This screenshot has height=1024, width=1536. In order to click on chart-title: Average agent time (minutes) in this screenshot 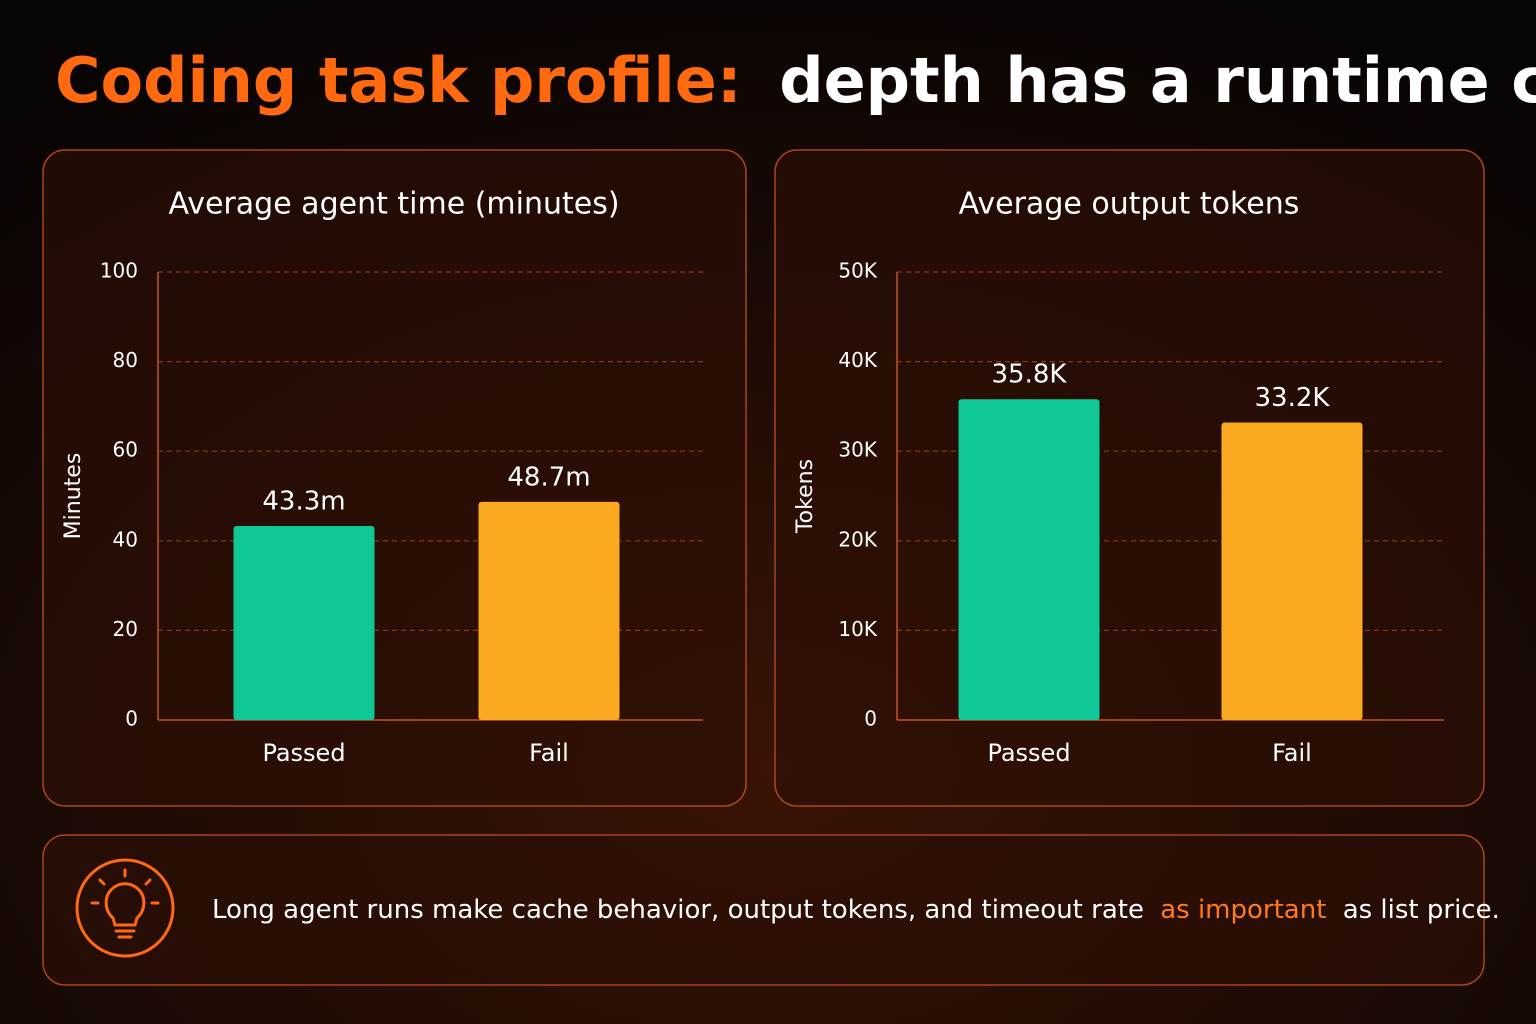, I will do `click(393, 204)`.